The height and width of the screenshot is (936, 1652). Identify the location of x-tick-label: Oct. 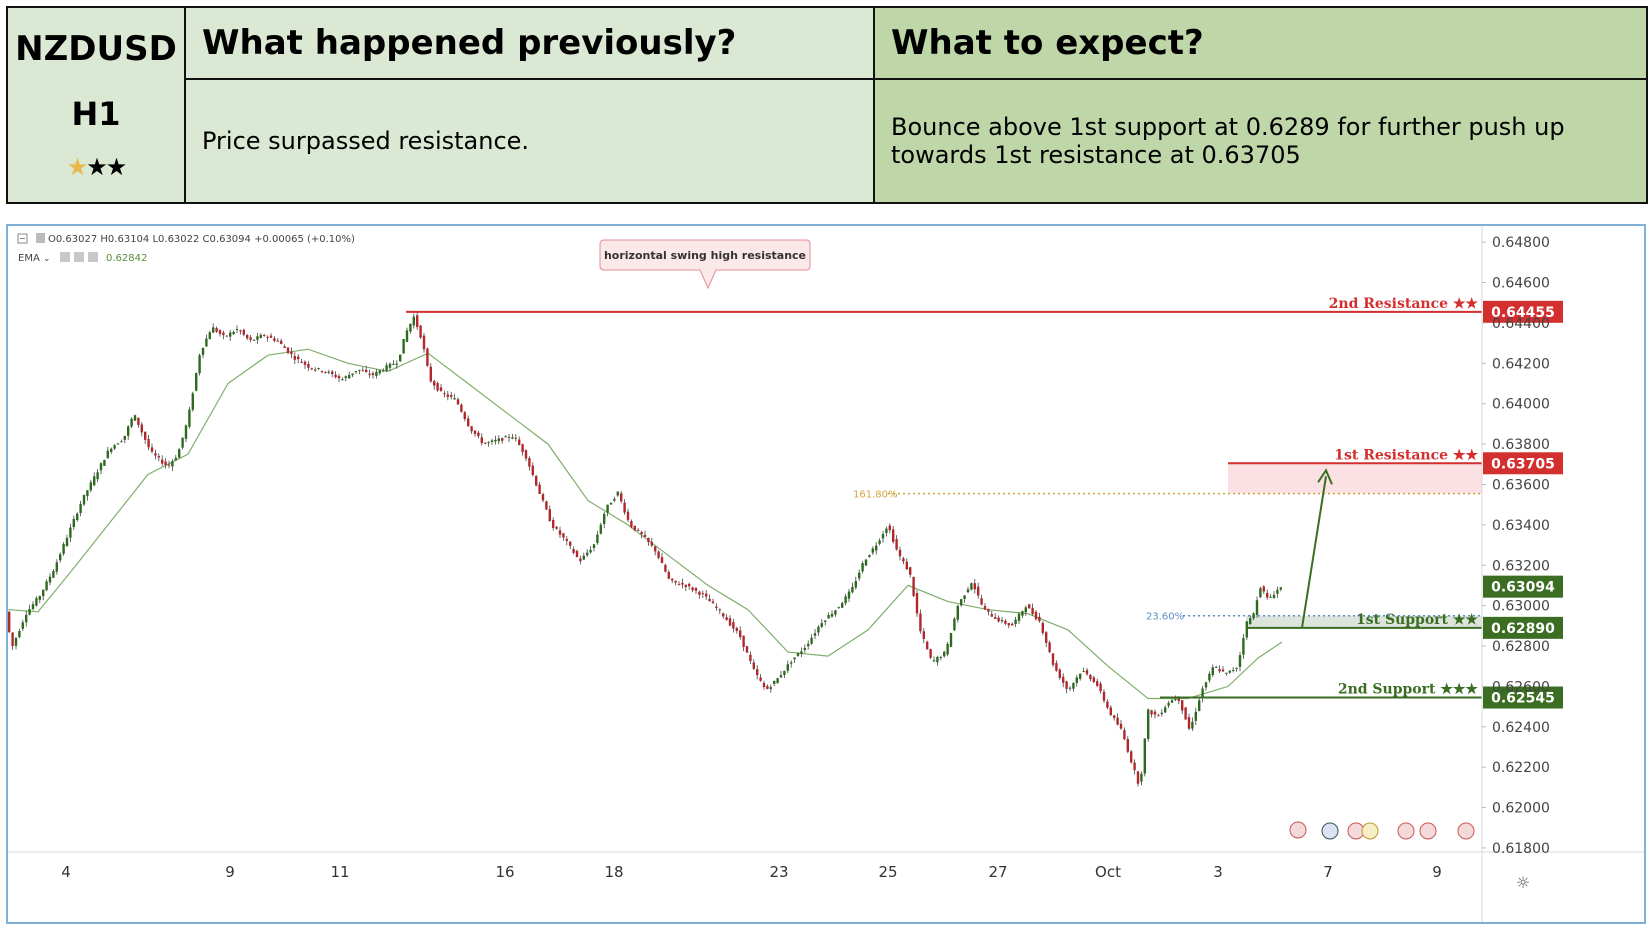
(1108, 872).